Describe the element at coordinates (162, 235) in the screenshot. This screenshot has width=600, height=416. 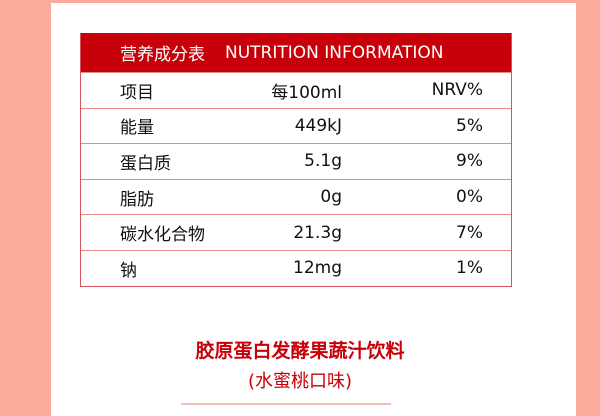
I see `nutrient-name: 碳水化合物` at that location.